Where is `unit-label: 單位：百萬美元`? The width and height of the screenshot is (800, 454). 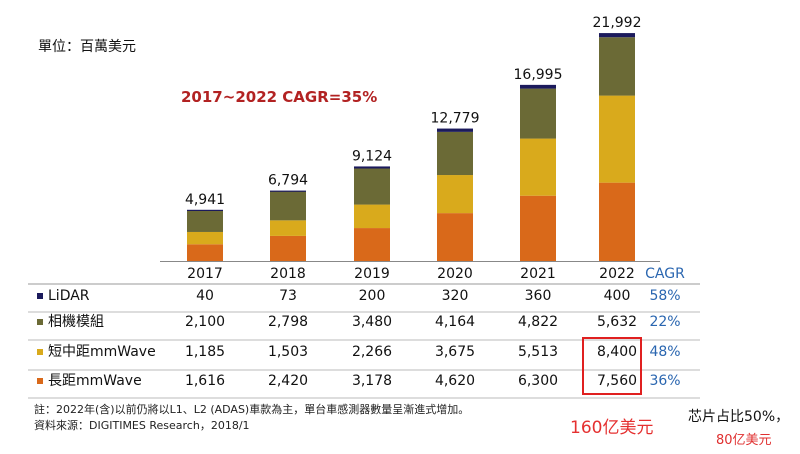
unit-label: 單位：百萬美元 is located at coordinates (87, 47).